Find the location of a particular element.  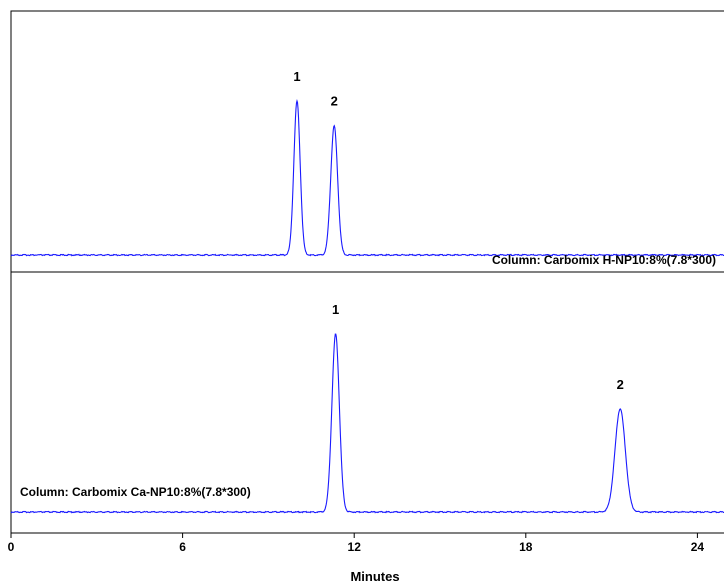

x-tick-label: 12 is located at coordinates (355, 547).